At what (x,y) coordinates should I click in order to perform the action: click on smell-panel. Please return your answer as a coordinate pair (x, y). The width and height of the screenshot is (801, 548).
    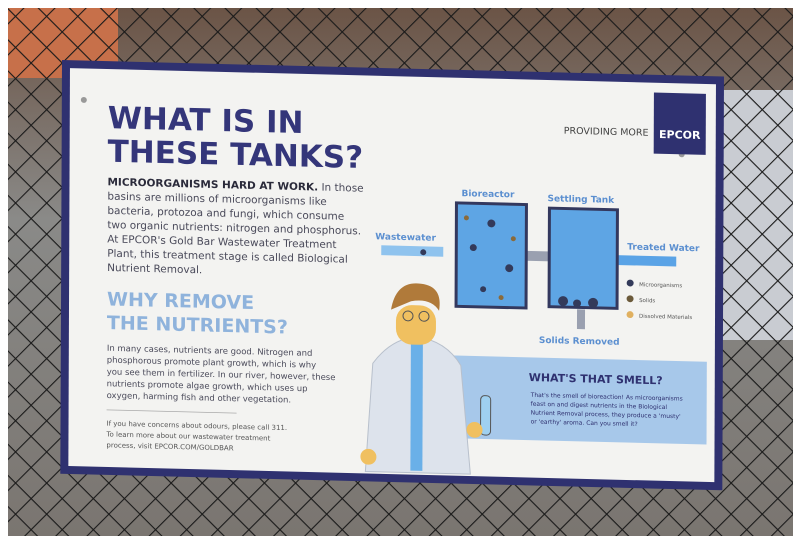
    Looking at the image, I should click on (578, 400).